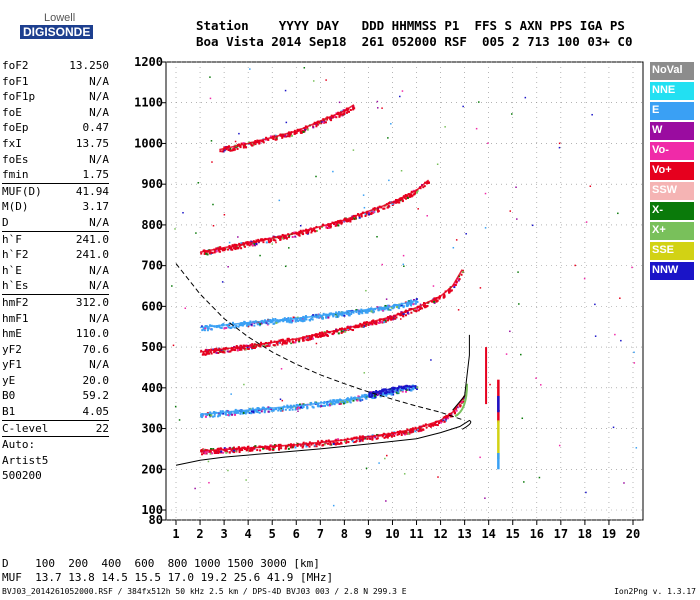 The width and height of the screenshot is (700, 600). I want to click on param-value: 0.47, so click(96, 128).